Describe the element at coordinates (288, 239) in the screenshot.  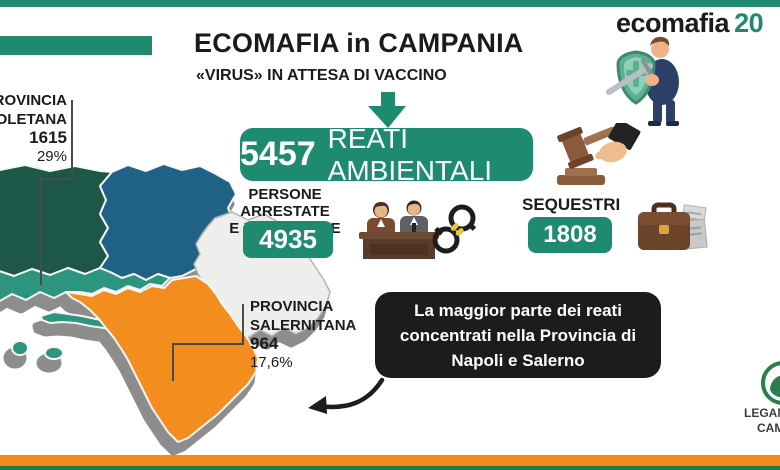
I see `arrestate-badge: 4935` at that location.